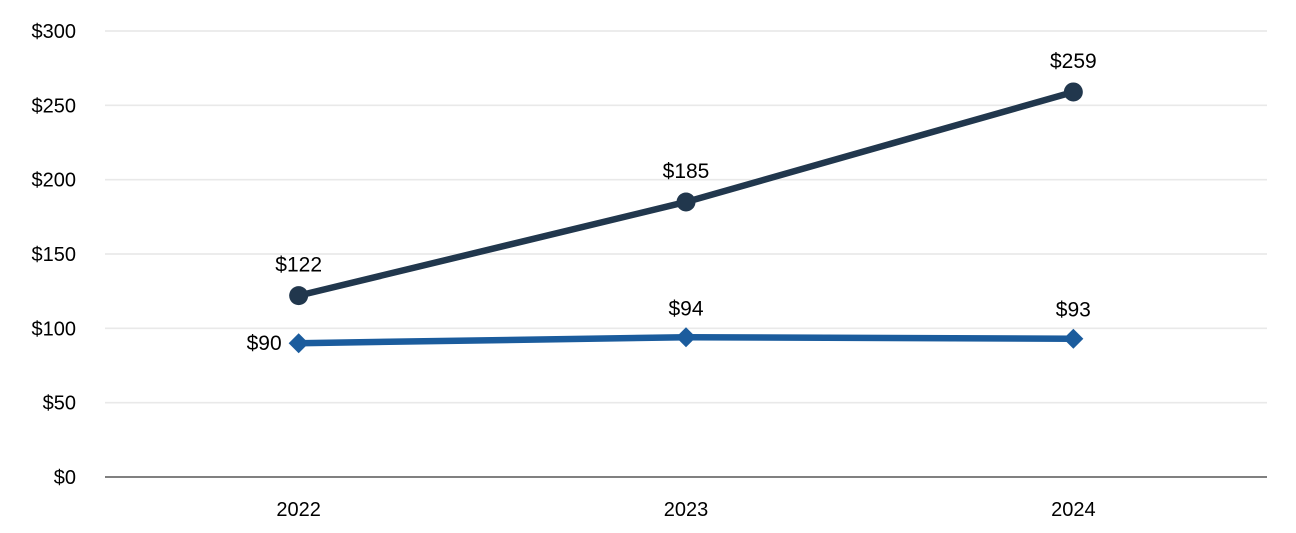  I want to click on x-tick-label: 2023, so click(686, 510).